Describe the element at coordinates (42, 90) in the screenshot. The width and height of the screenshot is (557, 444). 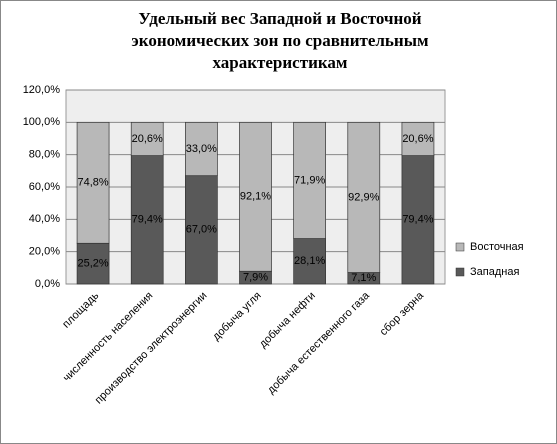
I see `y-tick-label: 120,0%` at that location.